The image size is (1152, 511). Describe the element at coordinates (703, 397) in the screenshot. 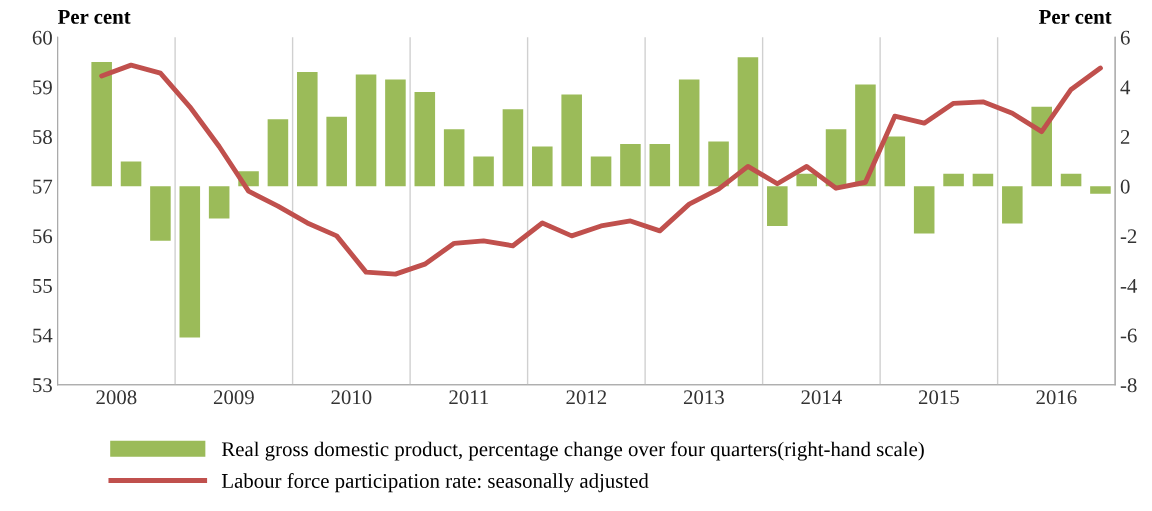

I see `x-tick-label: 2013` at that location.